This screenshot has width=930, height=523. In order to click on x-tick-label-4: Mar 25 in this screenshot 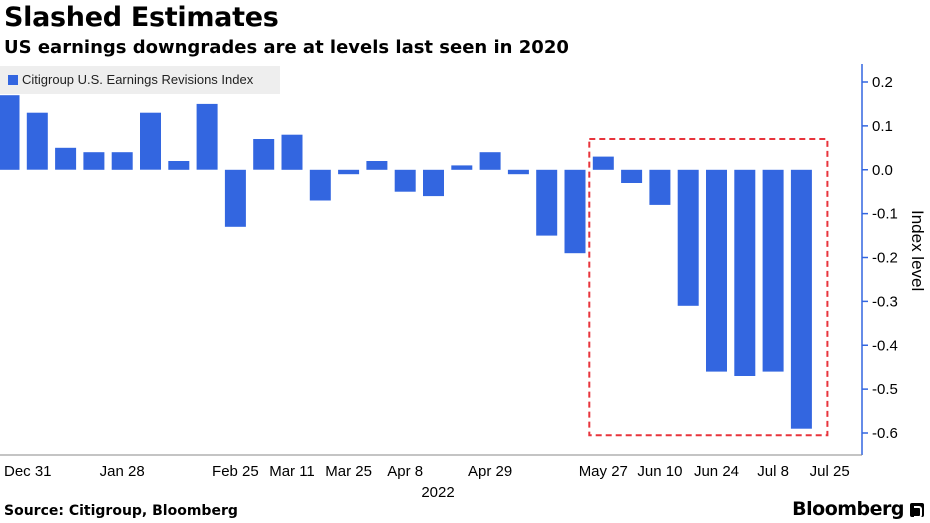, I will do `click(348, 471)`.